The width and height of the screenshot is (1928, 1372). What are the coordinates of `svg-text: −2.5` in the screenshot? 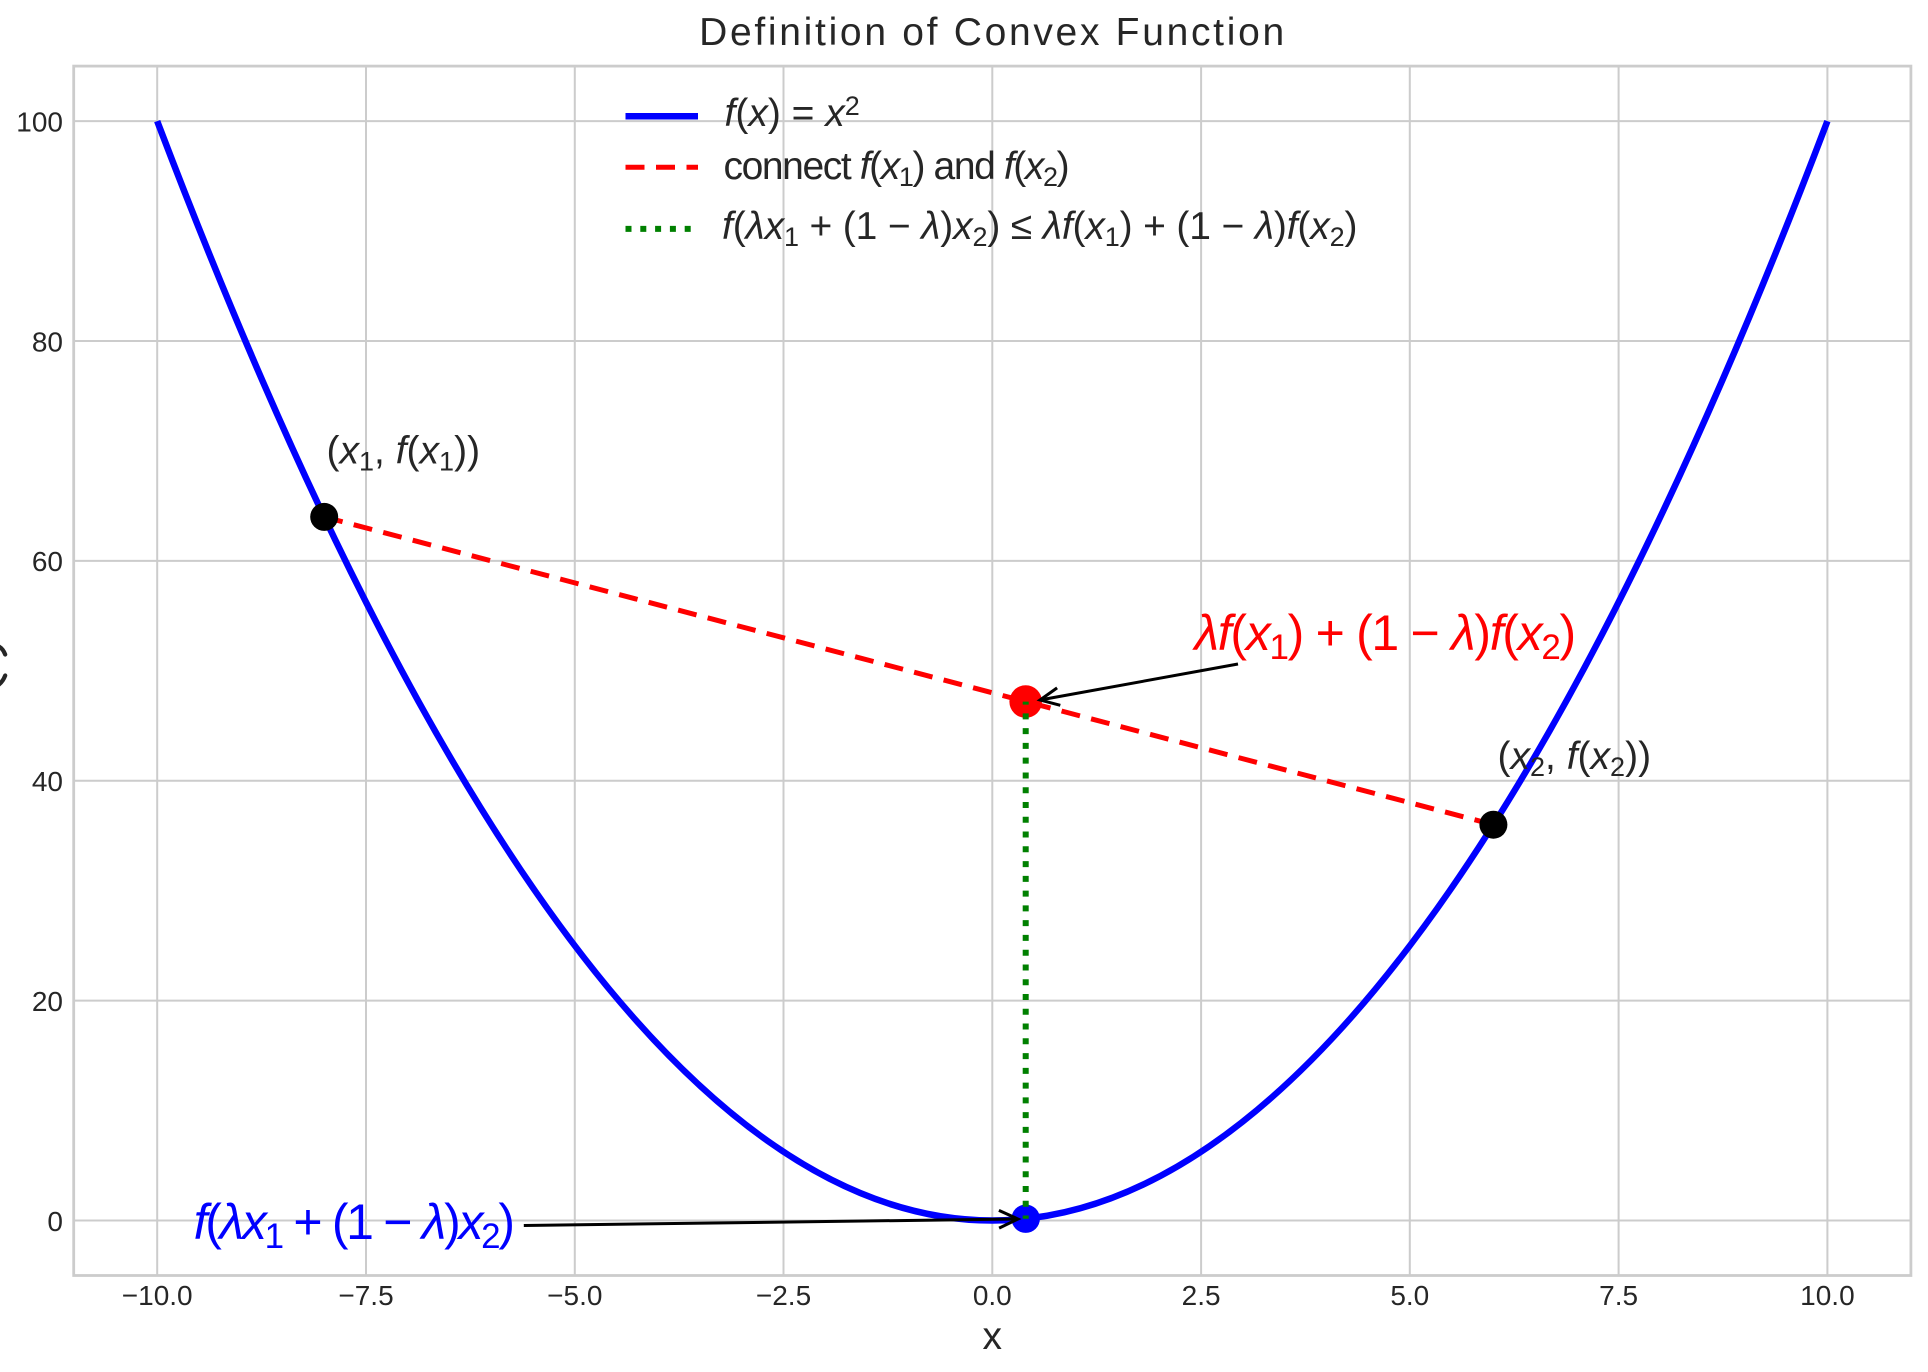 It's located at (783, 1295).